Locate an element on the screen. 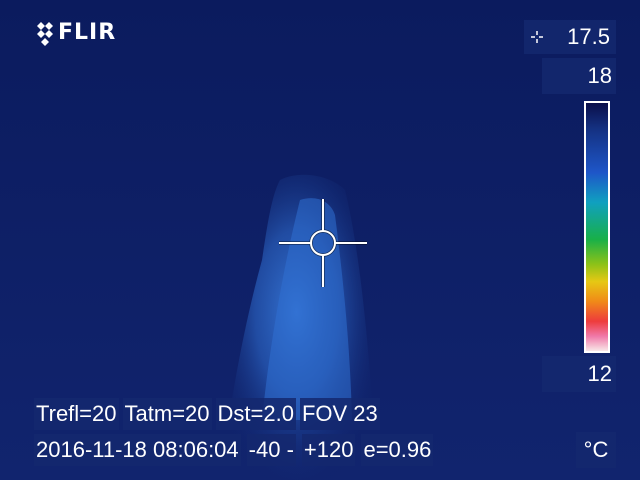  scale-min-value: 12 is located at coordinates (579, 374).